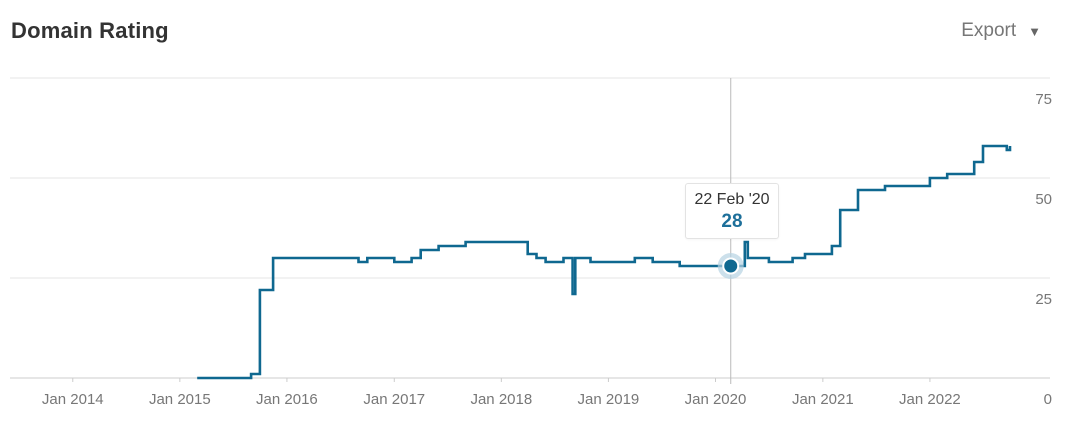 The image size is (1079, 434). I want to click on export-button: Export ▼, so click(1001, 31).